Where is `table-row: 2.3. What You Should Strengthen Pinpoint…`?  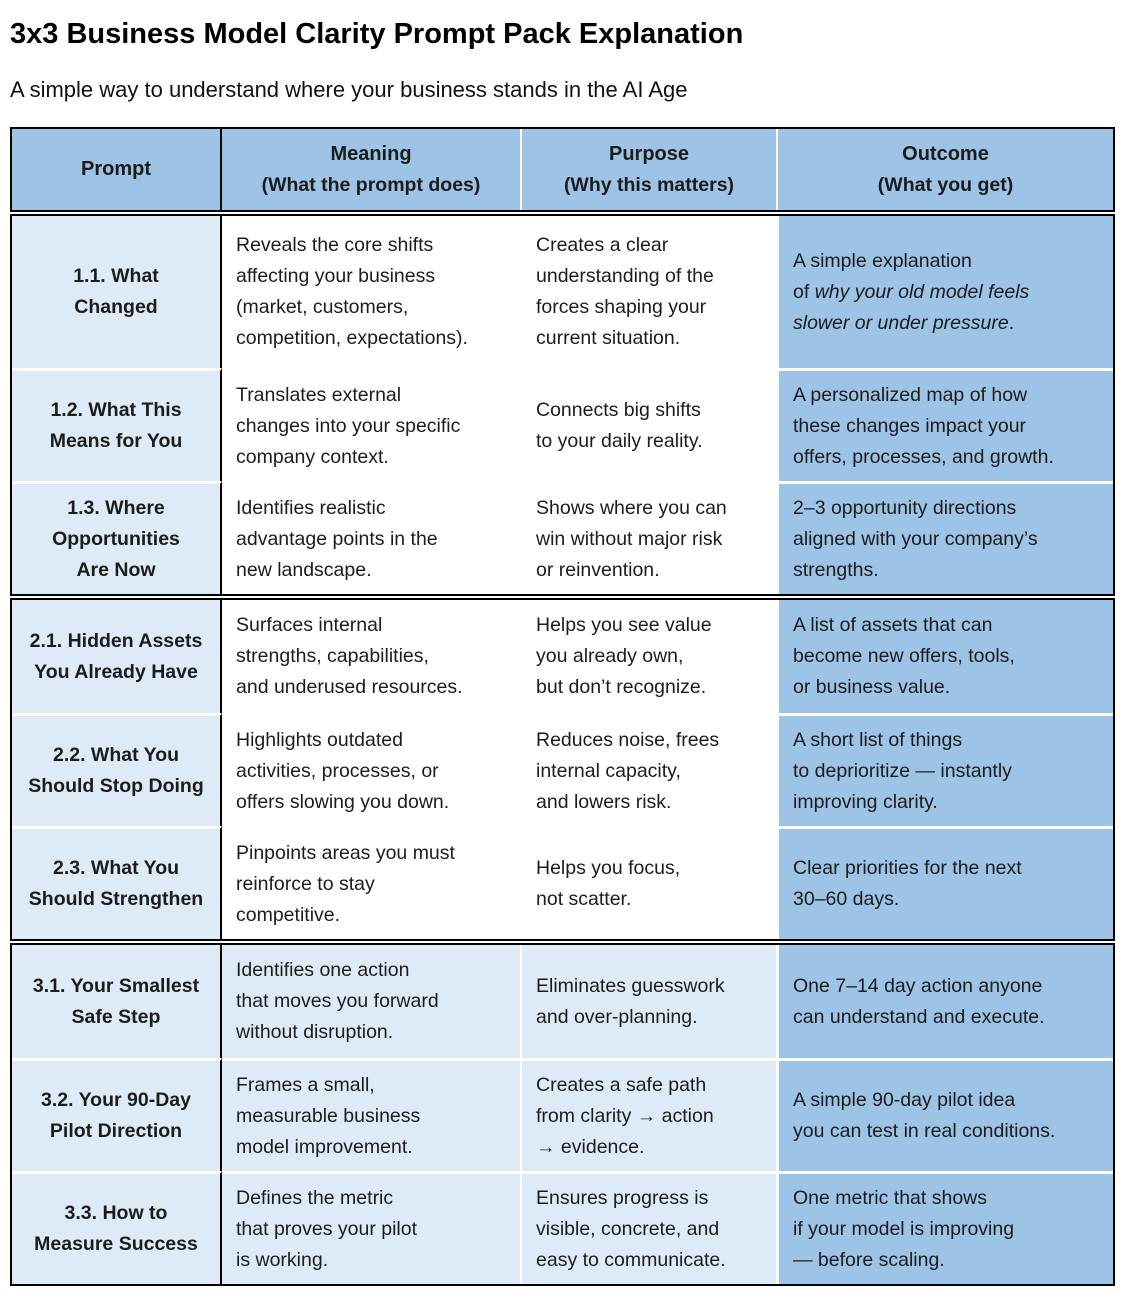 table-row: 2.3. What You Should Strengthen Pinpoint… is located at coordinates (562, 882).